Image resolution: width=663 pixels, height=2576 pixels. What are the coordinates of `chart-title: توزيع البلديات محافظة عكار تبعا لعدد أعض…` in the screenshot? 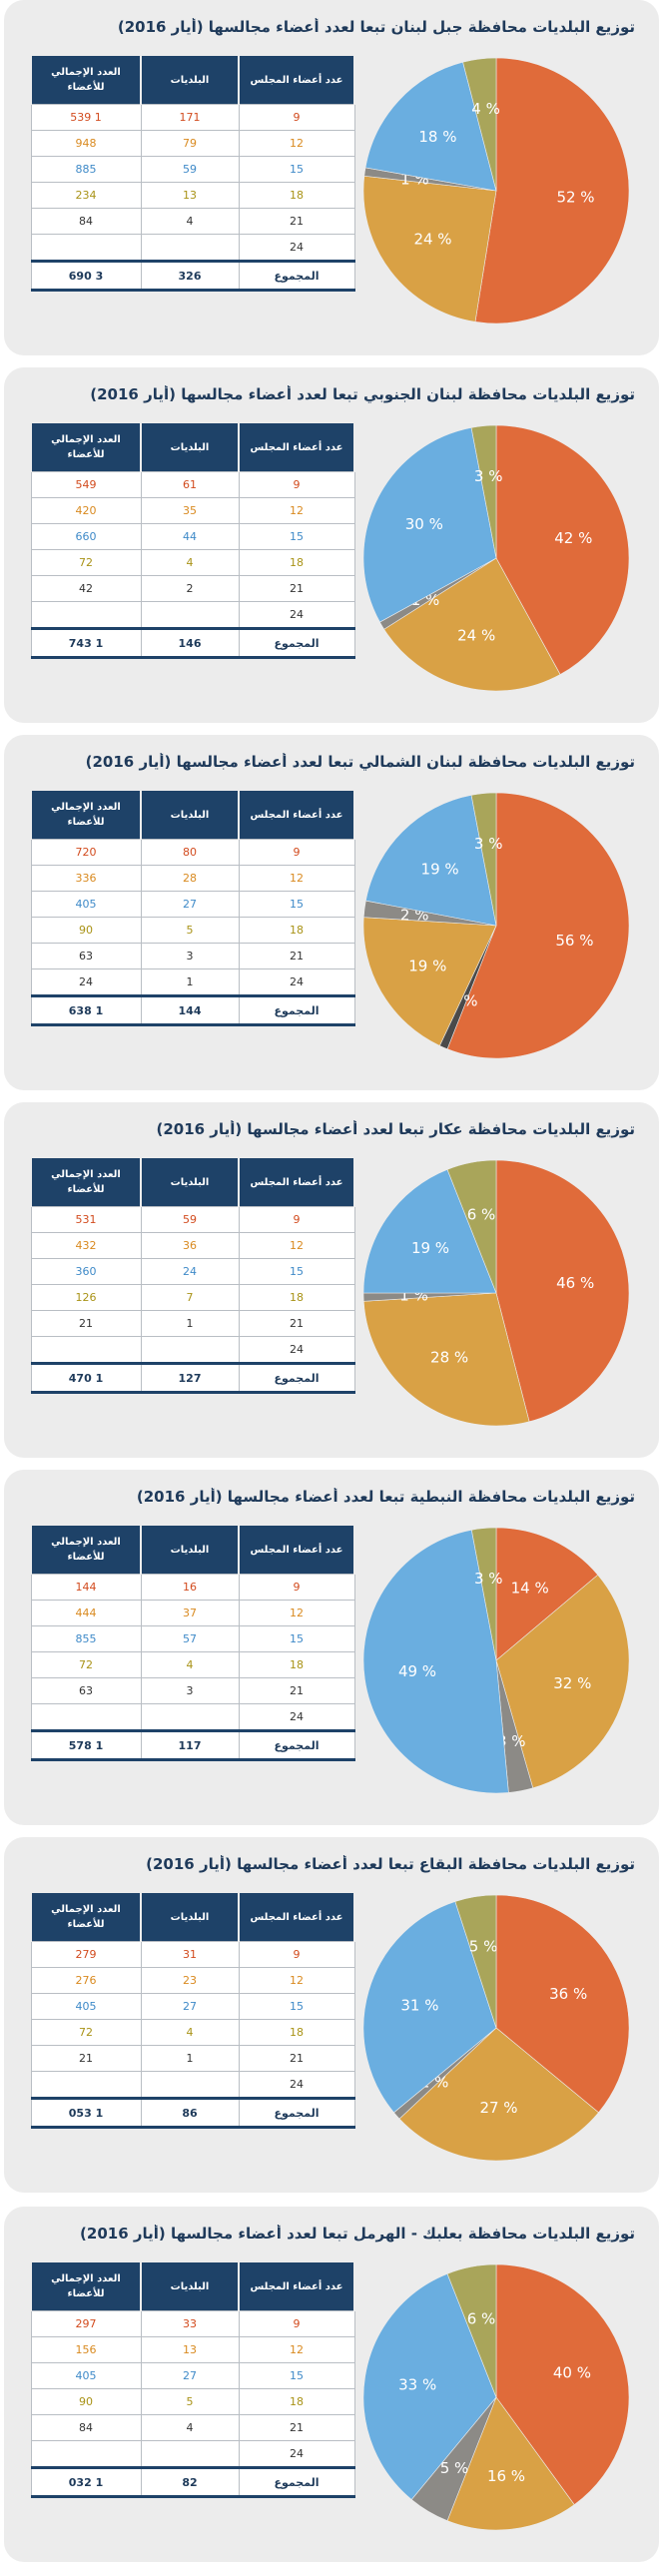 It's located at (395, 1129).